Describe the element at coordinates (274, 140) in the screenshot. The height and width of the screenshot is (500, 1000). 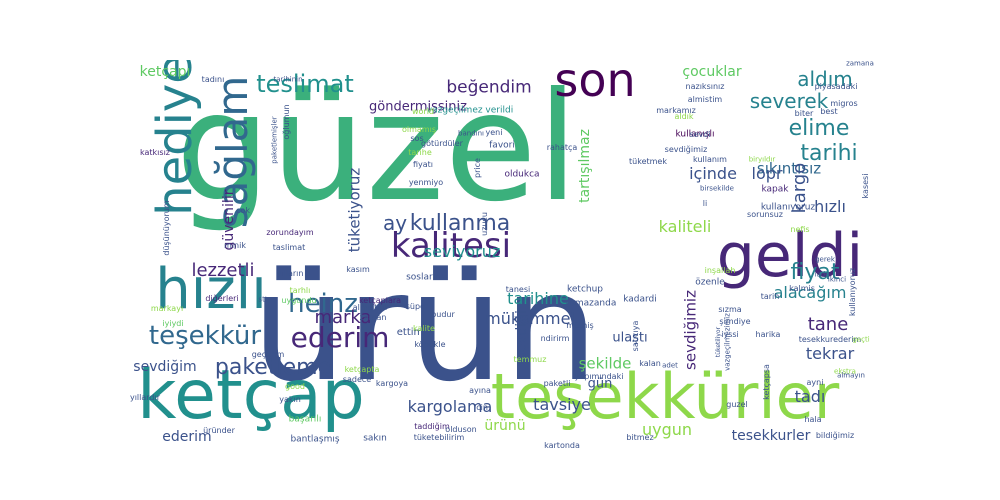
I see `word-paketlemisler: paketlemişler` at that location.